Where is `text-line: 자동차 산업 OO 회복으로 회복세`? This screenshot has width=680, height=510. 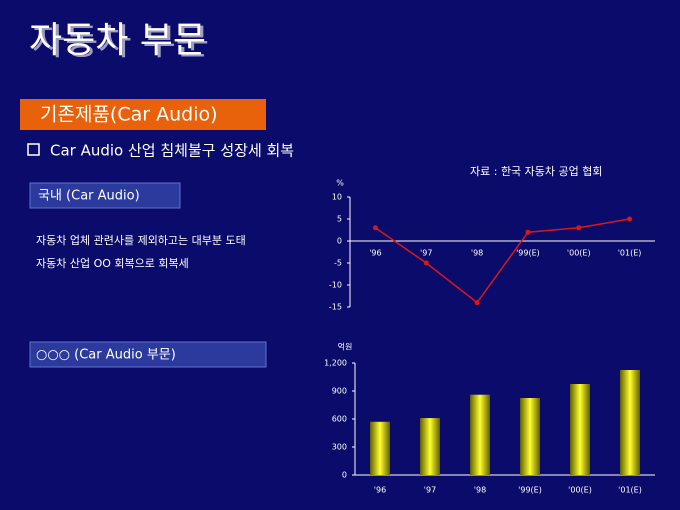 text-line: 자동차 산업 OO 회복으로 회복세 is located at coordinates (112, 263).